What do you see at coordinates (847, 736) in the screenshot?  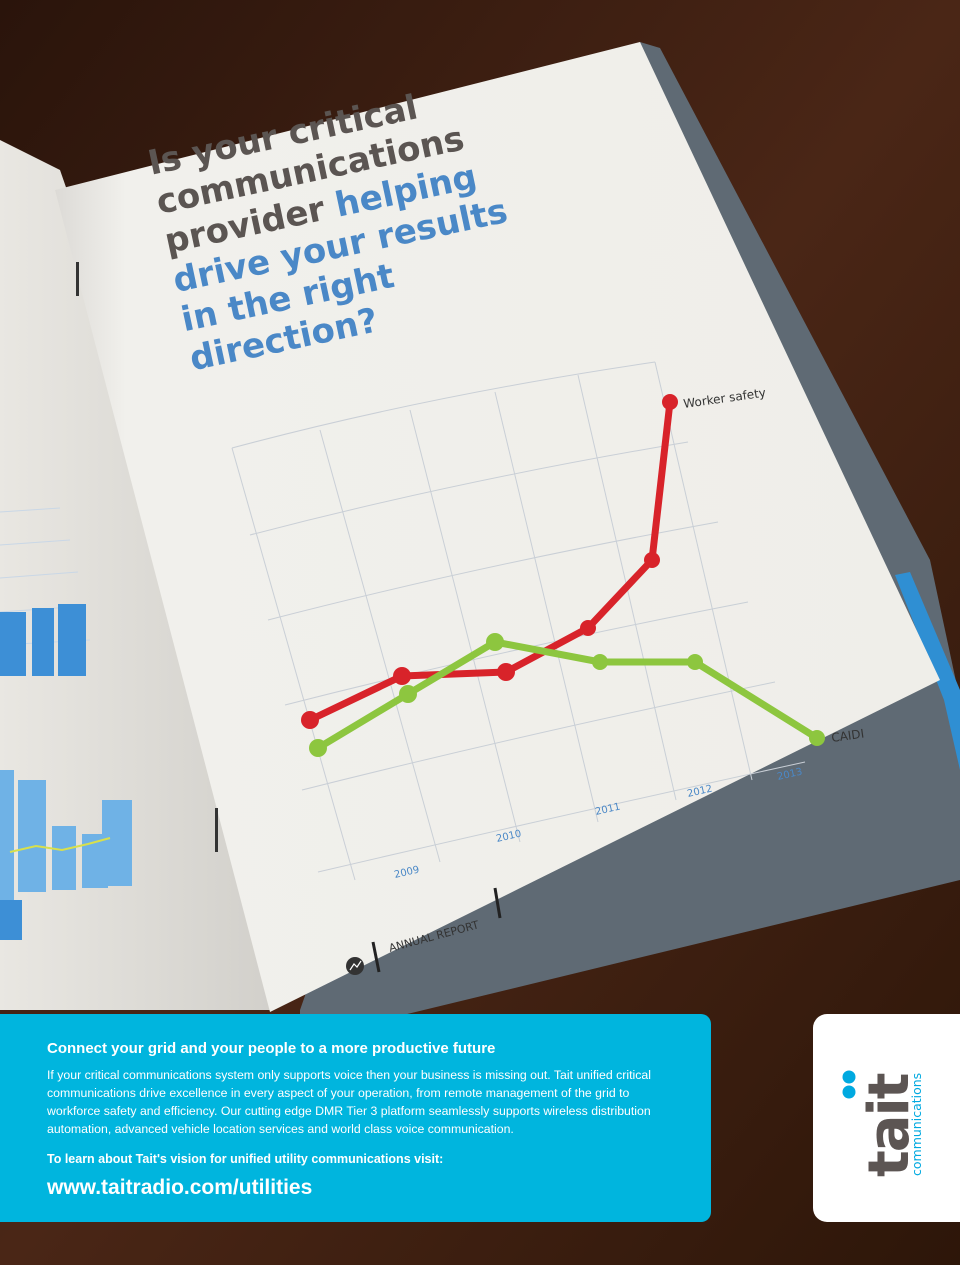 I see `series-label-caidi: CAIDI` at bounding box center [847, 736].